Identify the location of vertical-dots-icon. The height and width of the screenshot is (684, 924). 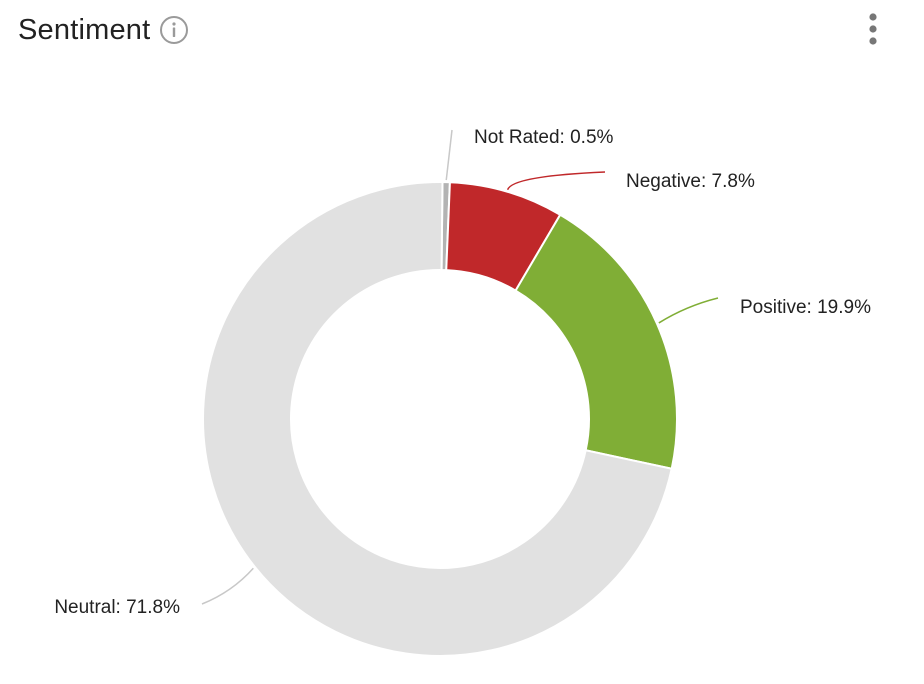
(873, 30).